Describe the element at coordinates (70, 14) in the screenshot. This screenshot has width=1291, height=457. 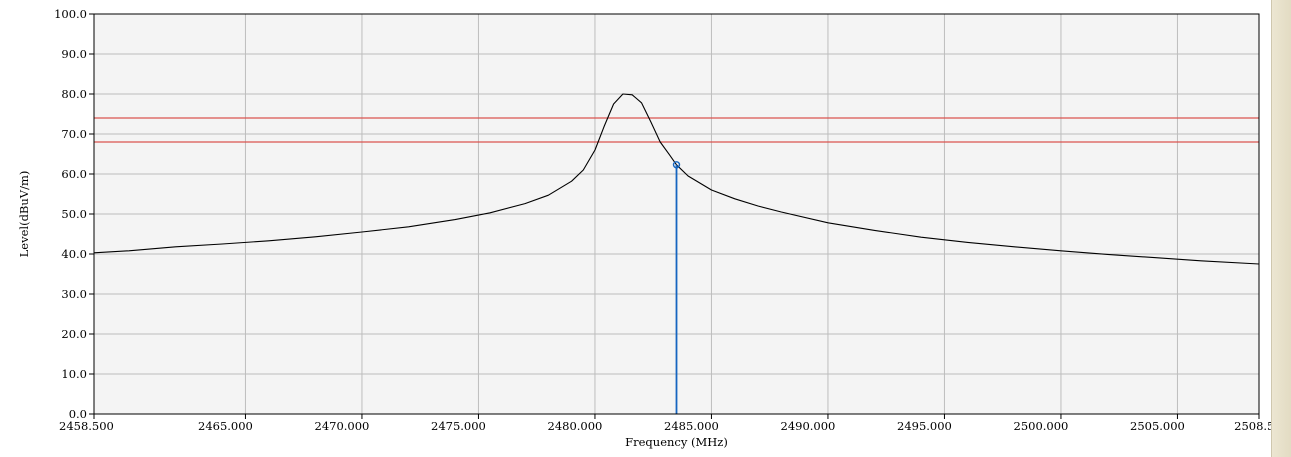
I see `y-tick-label: 100.0` at that location.